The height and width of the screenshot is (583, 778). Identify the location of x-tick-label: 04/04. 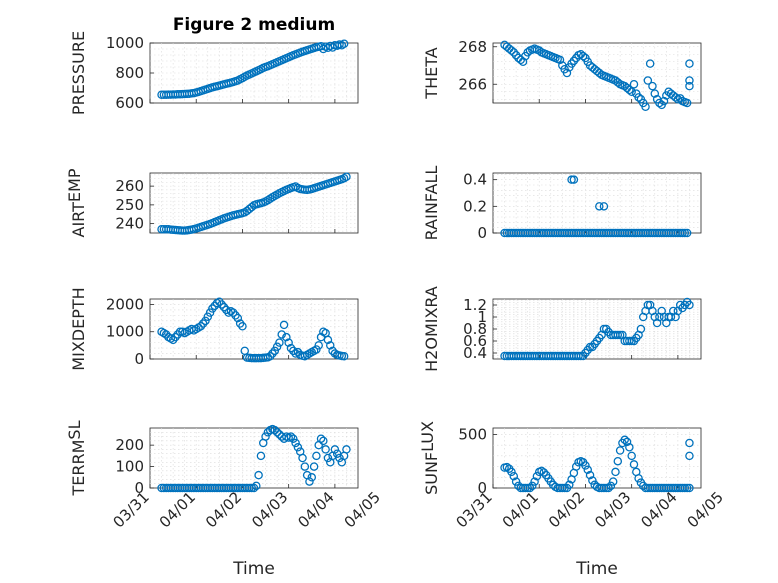
(658, 509).